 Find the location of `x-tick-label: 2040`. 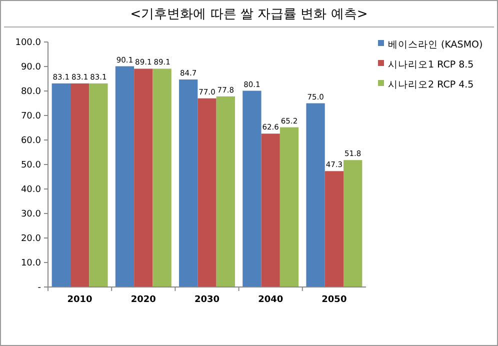

x-tick-label: 2040 is located at coordinates (271, 300).